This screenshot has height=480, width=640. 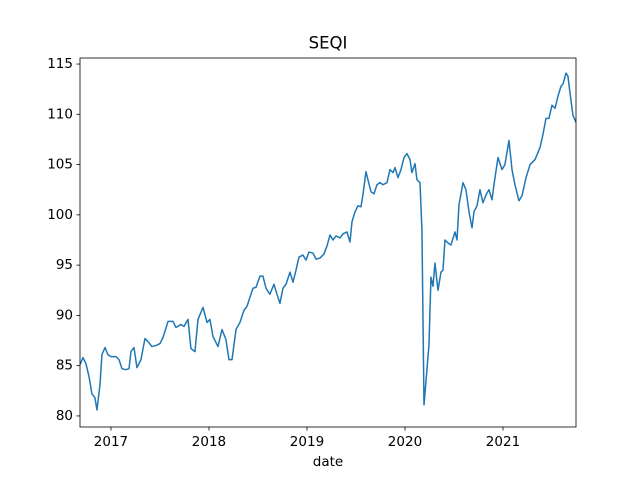 What do you see at coordinates (60, 215) in the screenshot?
I see `y-tick-label: 100` at bounding box center [60, 215].